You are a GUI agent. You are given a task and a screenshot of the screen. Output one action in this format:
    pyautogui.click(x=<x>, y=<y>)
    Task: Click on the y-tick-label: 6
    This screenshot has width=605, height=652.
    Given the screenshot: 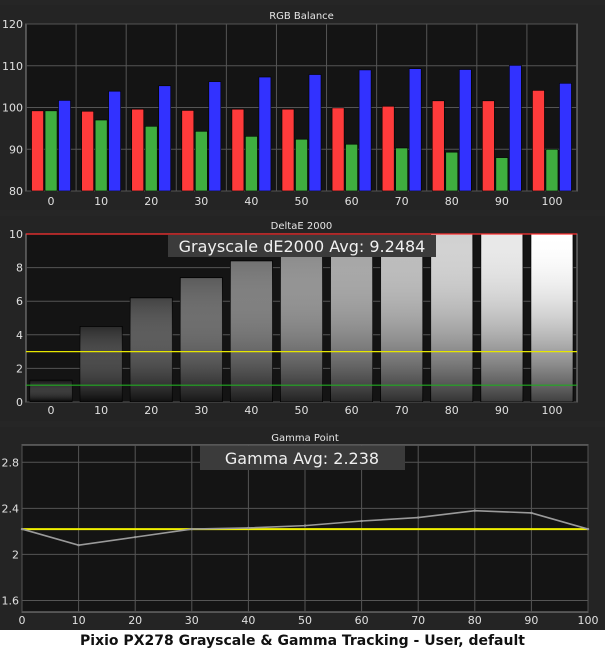 What is the action you would take?
    pyautogui.click(x=19, y=301)
    